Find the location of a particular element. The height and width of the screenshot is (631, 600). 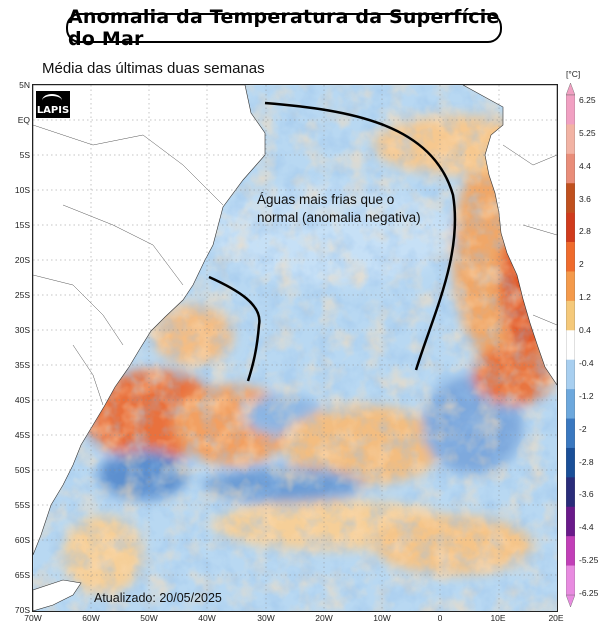

lat-label: 50S is located at coordinates (22, 470).